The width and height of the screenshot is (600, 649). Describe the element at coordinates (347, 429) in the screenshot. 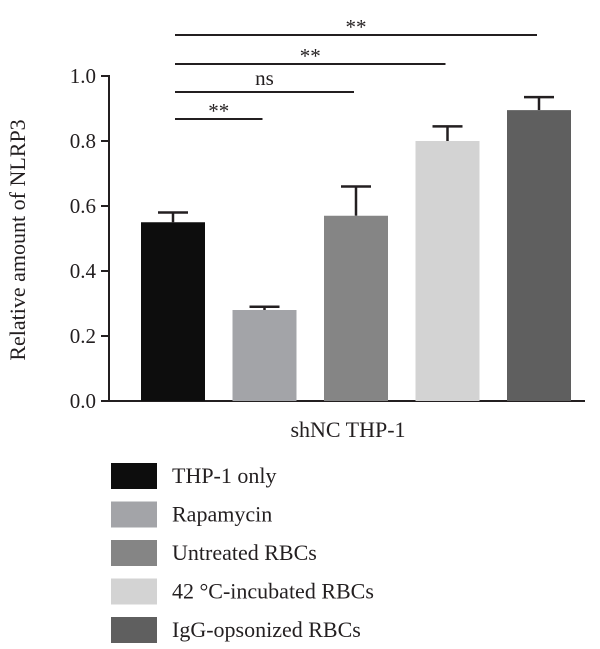

I see `x-axis-label: shNC THP-1` at that location.